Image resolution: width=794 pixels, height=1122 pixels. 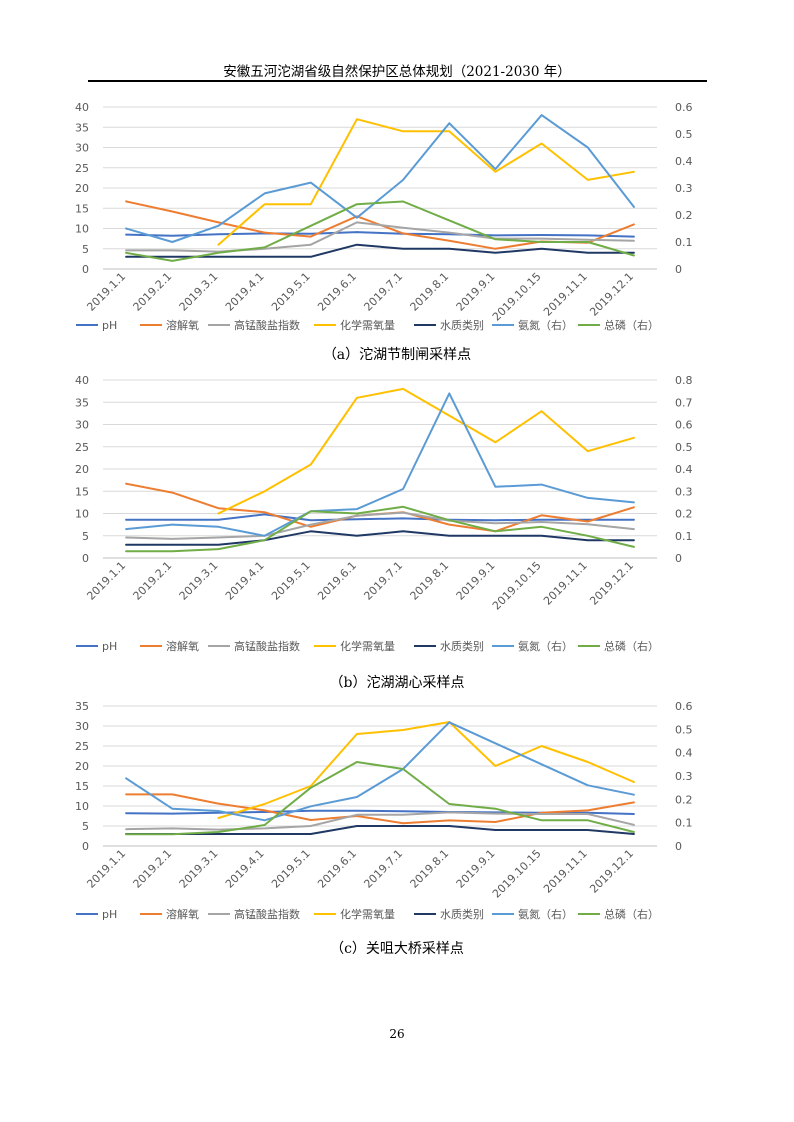 What do you see at coordinates (85, 826) in the screenshot?
I see `y-left-tick-label: 5` at bounding box center [85, 826].